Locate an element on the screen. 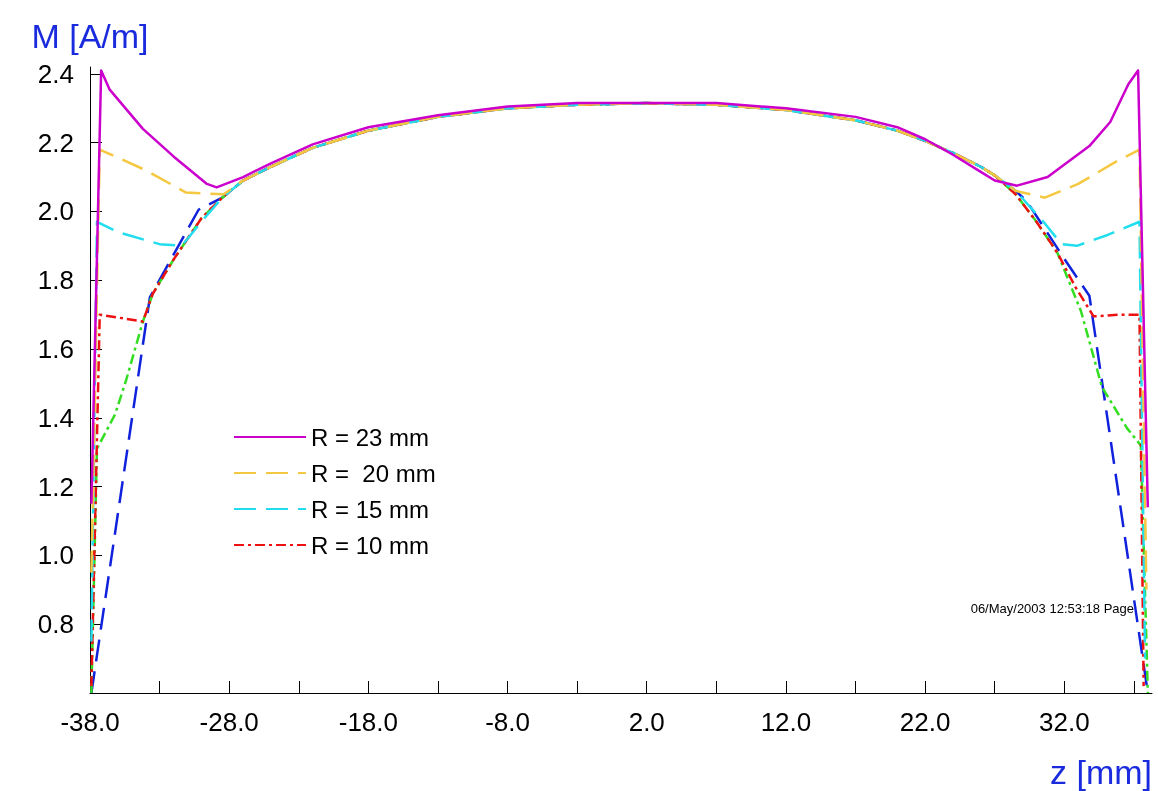  x-tick-label: -38.0 is located at coordinates (90, 722).